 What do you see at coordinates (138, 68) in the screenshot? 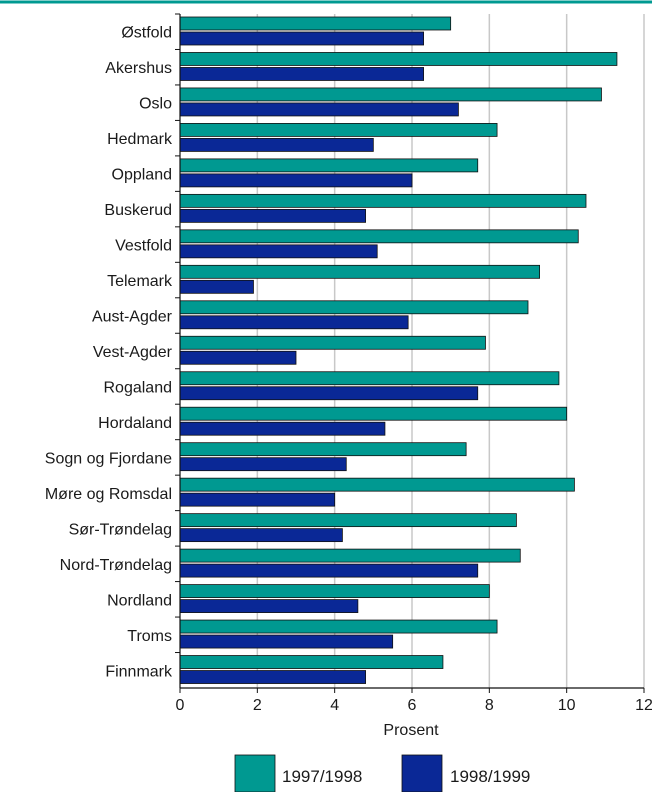
I see `category-label: Akershus` at bounding box center [138, 68].